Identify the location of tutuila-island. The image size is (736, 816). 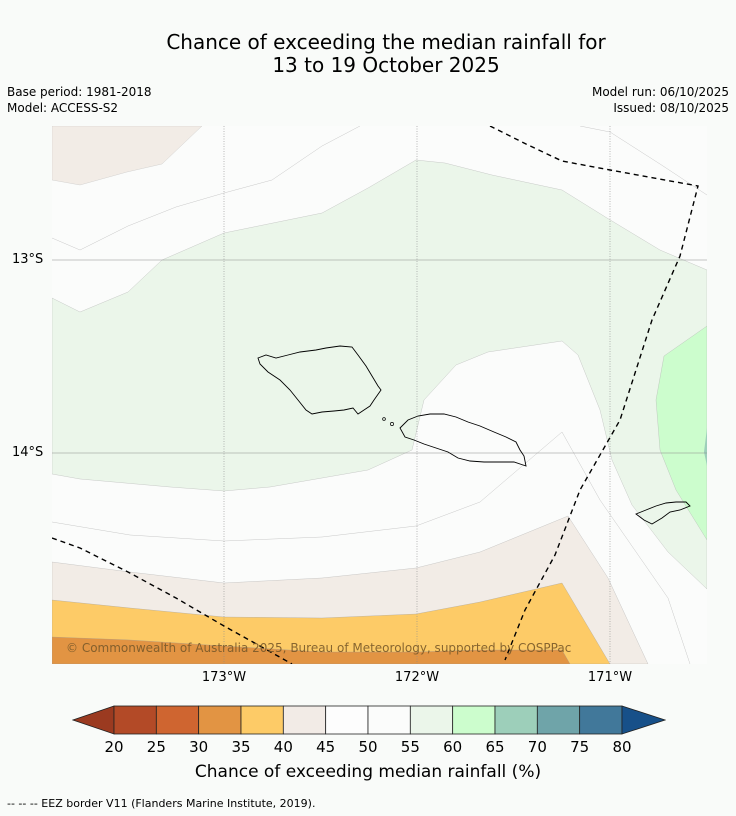
(663, 513).